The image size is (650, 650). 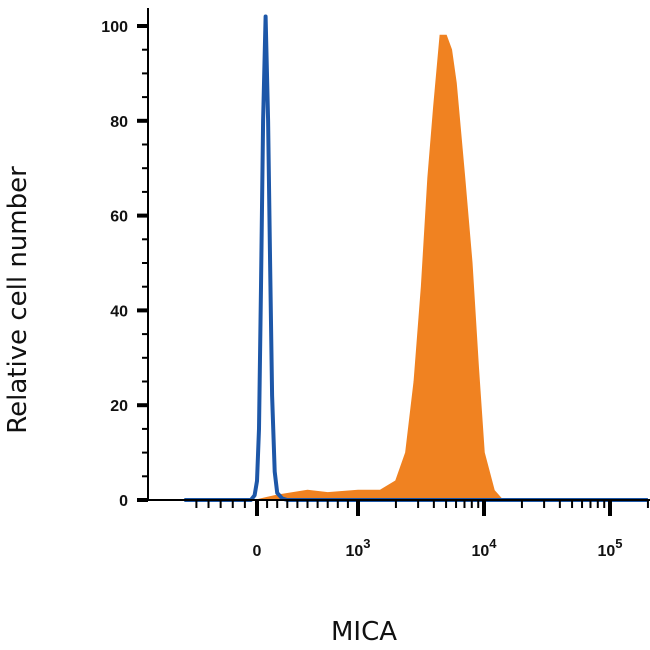 I want to click on y-axis-title: Relative cell number, so click(x=18, y=300).